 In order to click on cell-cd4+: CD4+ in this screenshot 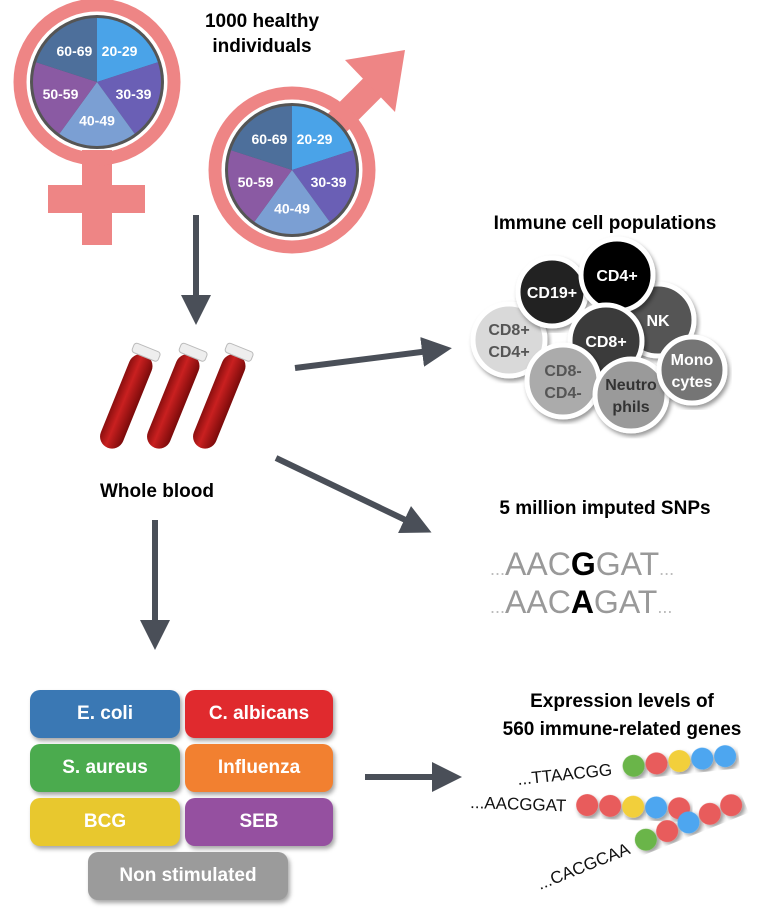, I will do `click(617, 275)`.